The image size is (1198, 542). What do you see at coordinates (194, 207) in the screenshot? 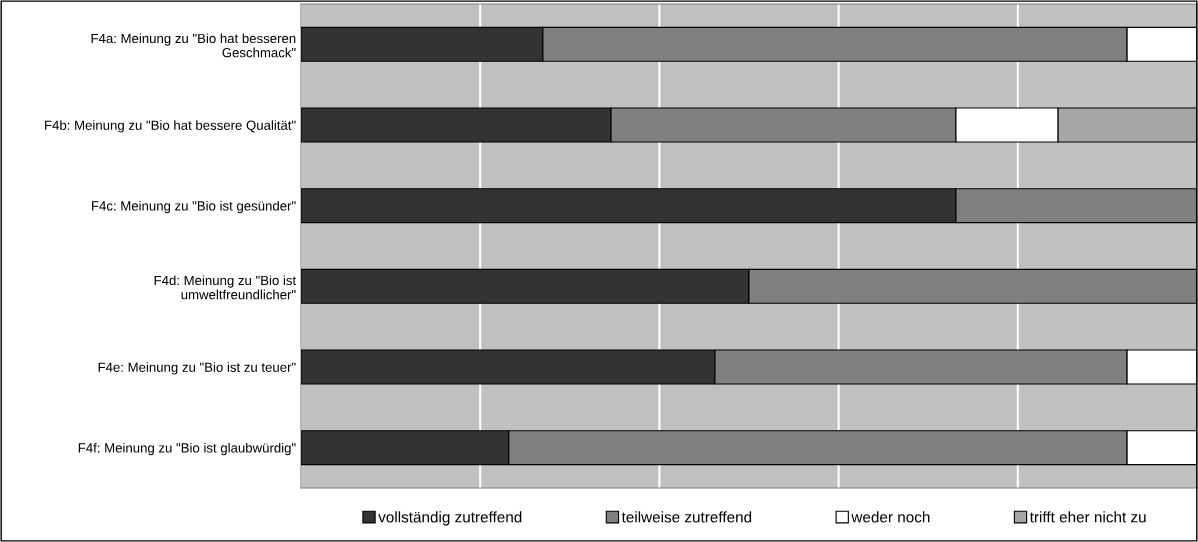
I see `y-tick-label: F4c: Meinung zu "Bio ist gesünder"` at bounding box center [194, 207].